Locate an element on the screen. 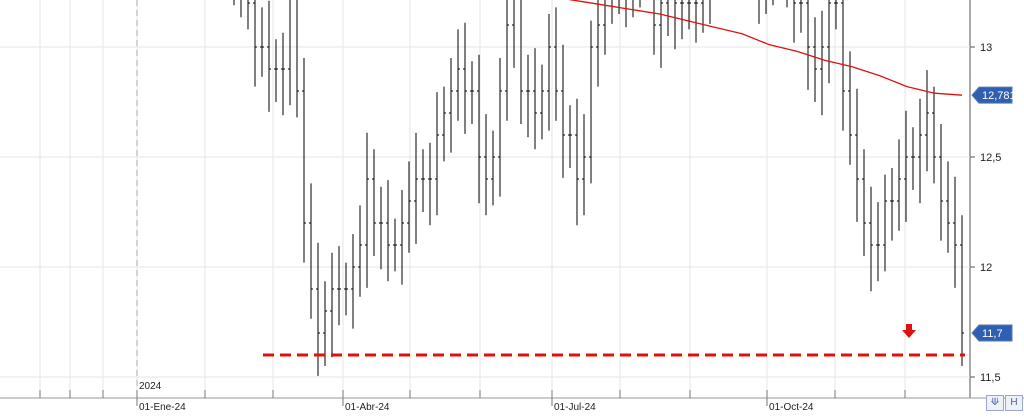 The image size is (1024, 419). x-tick-label: 01-Abr-24 is located at coordinates (367, 407).